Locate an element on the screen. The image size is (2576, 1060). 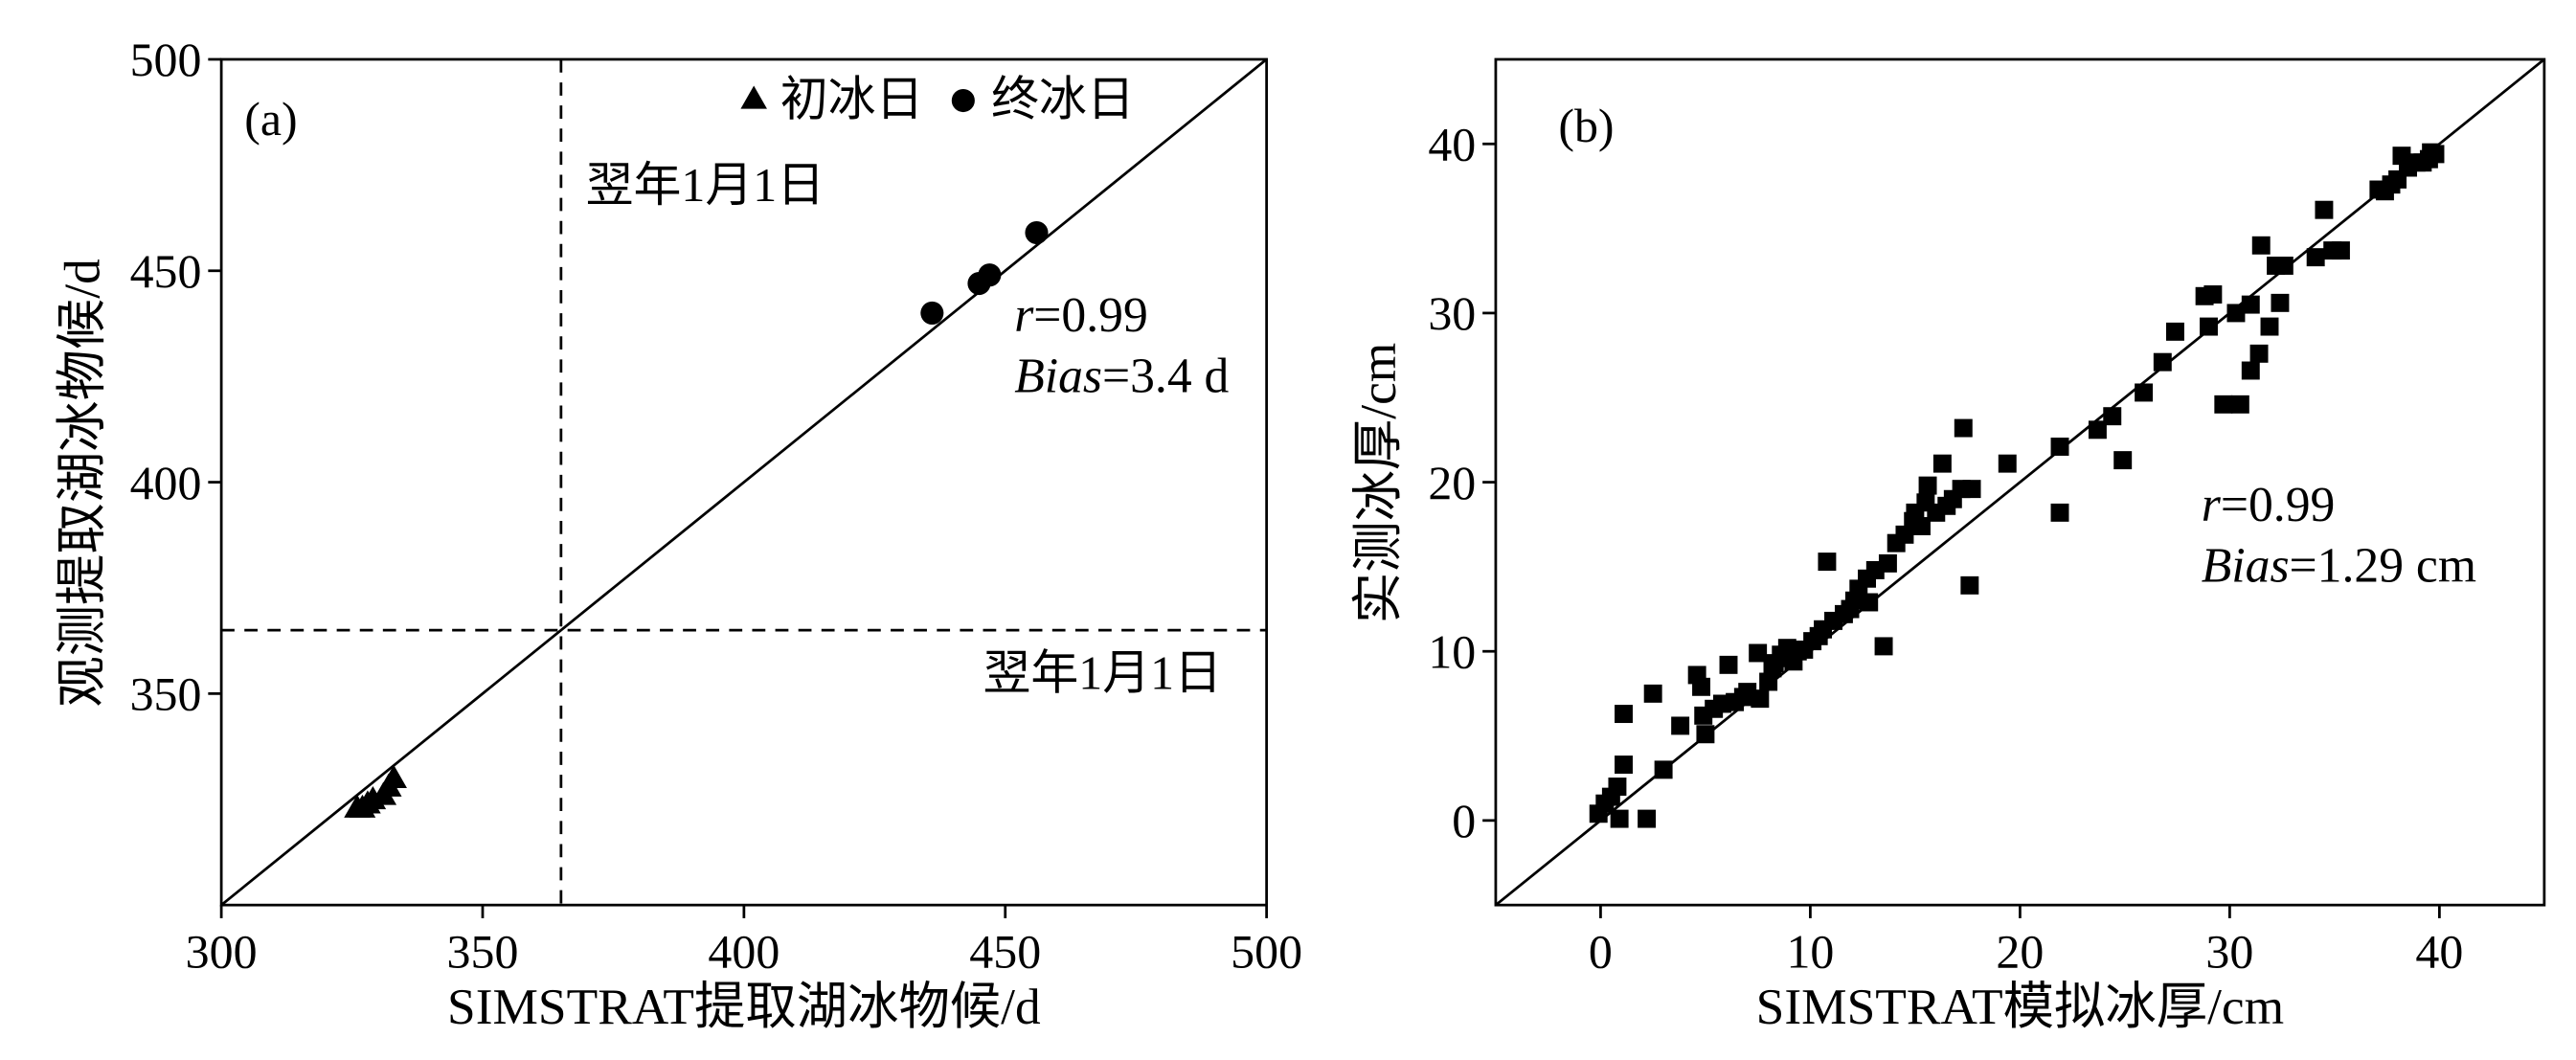
x-tick-label: 0 is located at coordinates (1601, 952).